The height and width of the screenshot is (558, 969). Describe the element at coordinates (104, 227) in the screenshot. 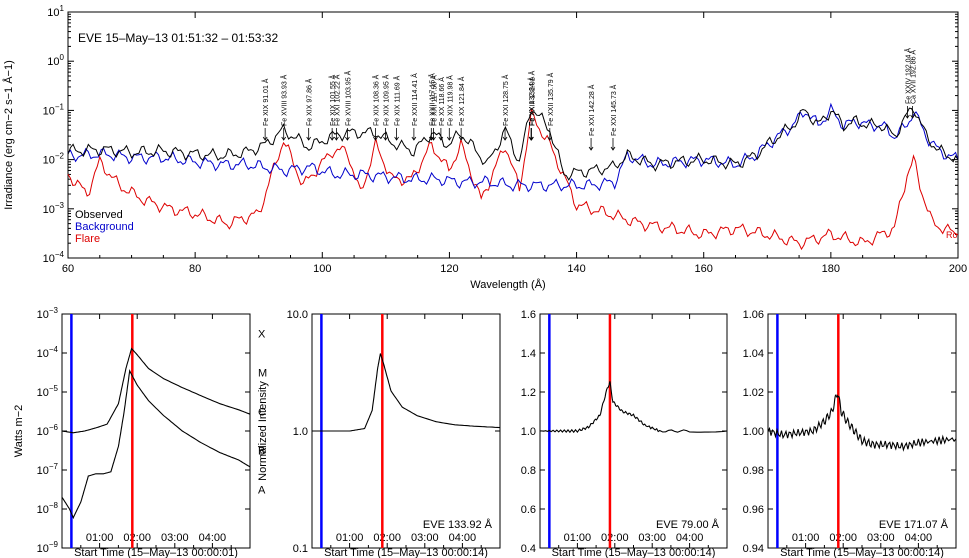

I see `legend-background: Background` at that location.